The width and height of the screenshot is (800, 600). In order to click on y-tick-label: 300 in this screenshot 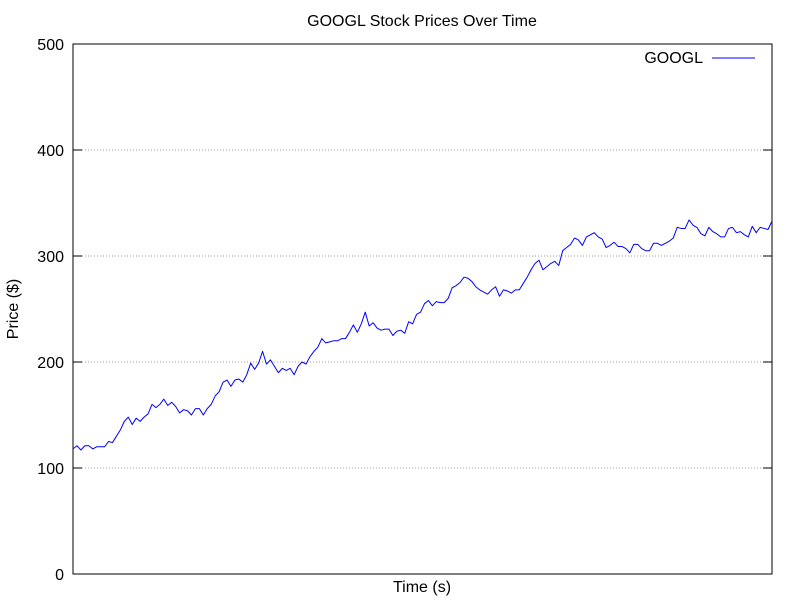, I will do `click(50, 257)`.